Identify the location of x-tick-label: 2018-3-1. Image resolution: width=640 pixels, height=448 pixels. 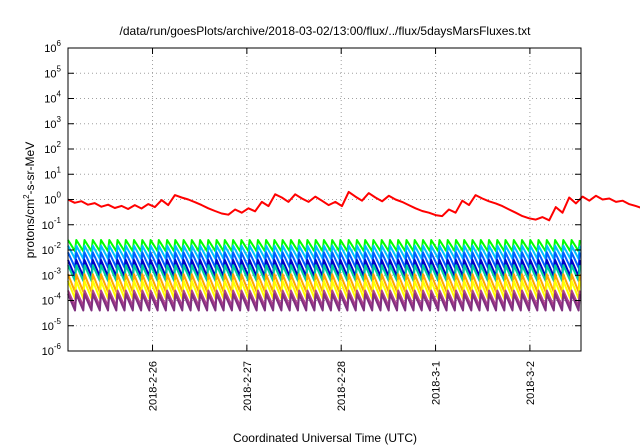
(437, 383).